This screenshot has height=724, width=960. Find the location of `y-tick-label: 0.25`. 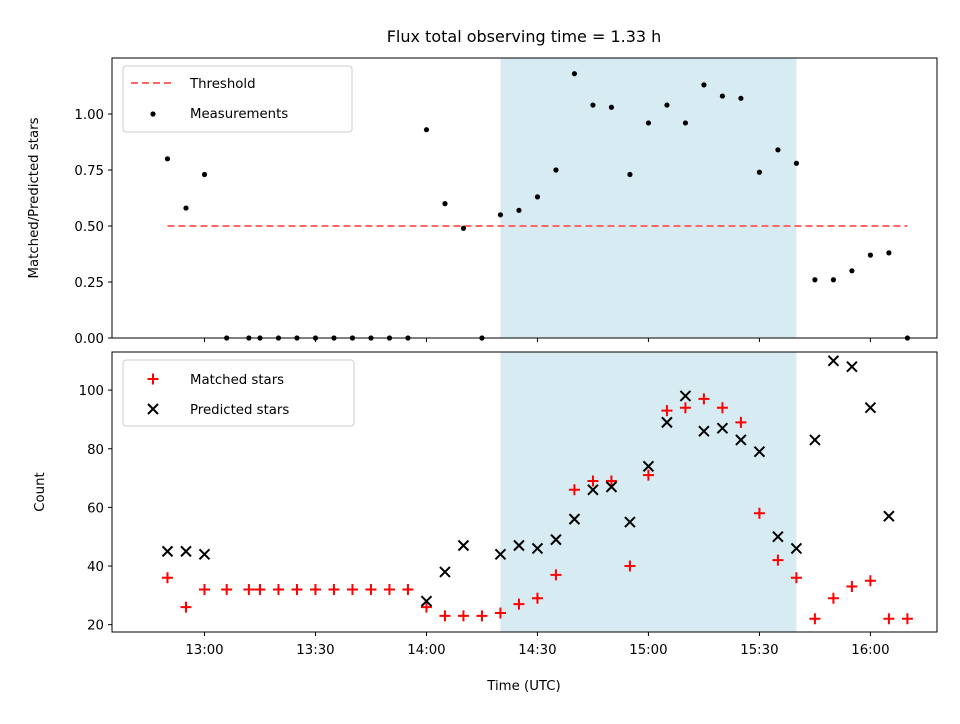

y-tick-label: 0.25 is located at coordinates (89, 283).